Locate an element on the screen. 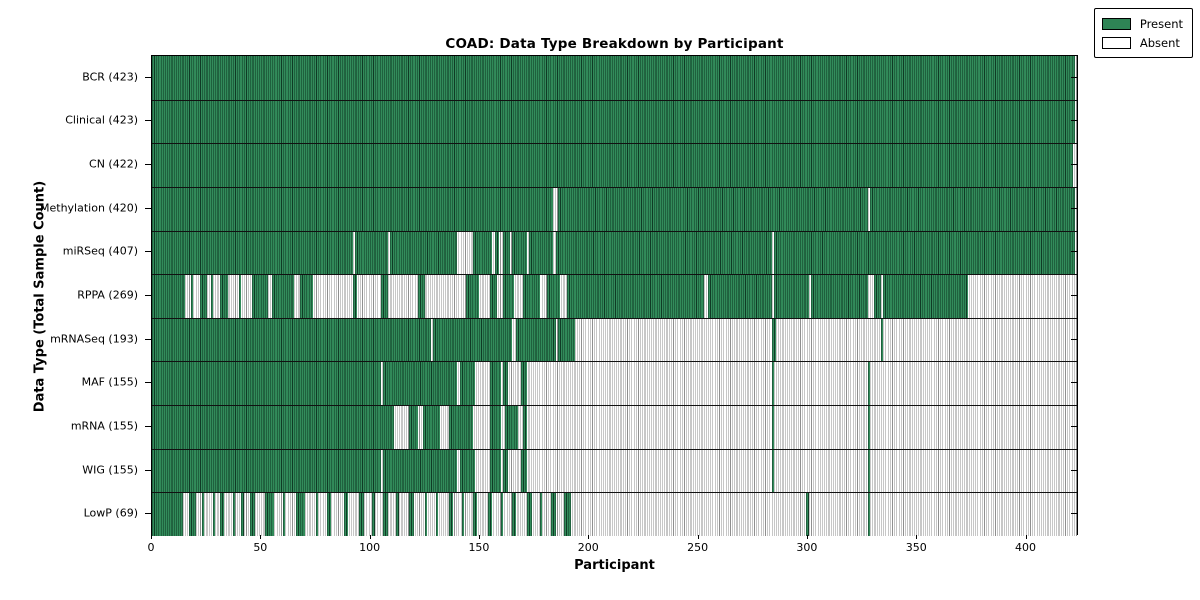 The height and width of the screenshot is (600, 1200). ytick-label-MAF: MAF (155) is located at coordinates (109, 382).